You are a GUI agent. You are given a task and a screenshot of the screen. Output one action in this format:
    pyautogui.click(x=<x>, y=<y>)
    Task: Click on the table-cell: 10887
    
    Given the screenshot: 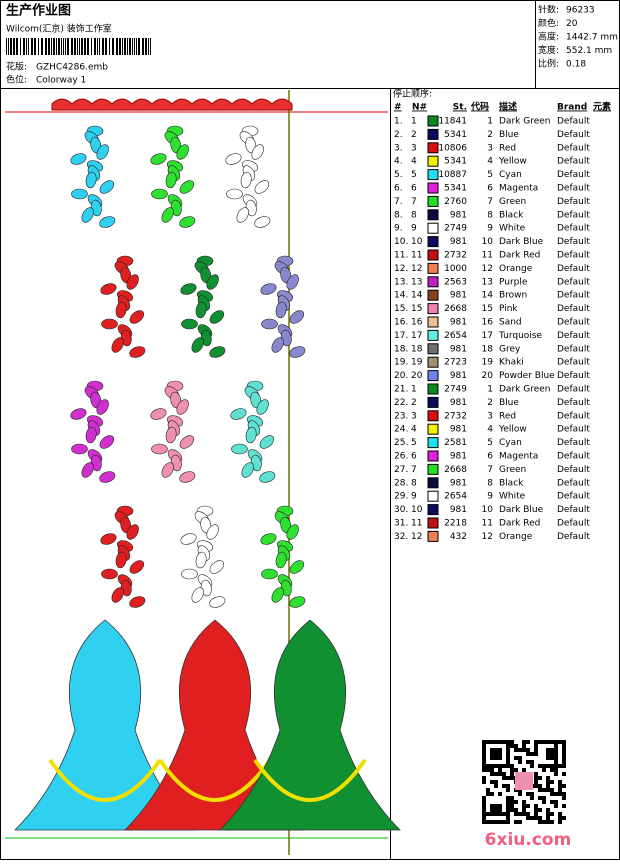 What is the action you would take?
    pyautogui.click(x=452, y=175)
    